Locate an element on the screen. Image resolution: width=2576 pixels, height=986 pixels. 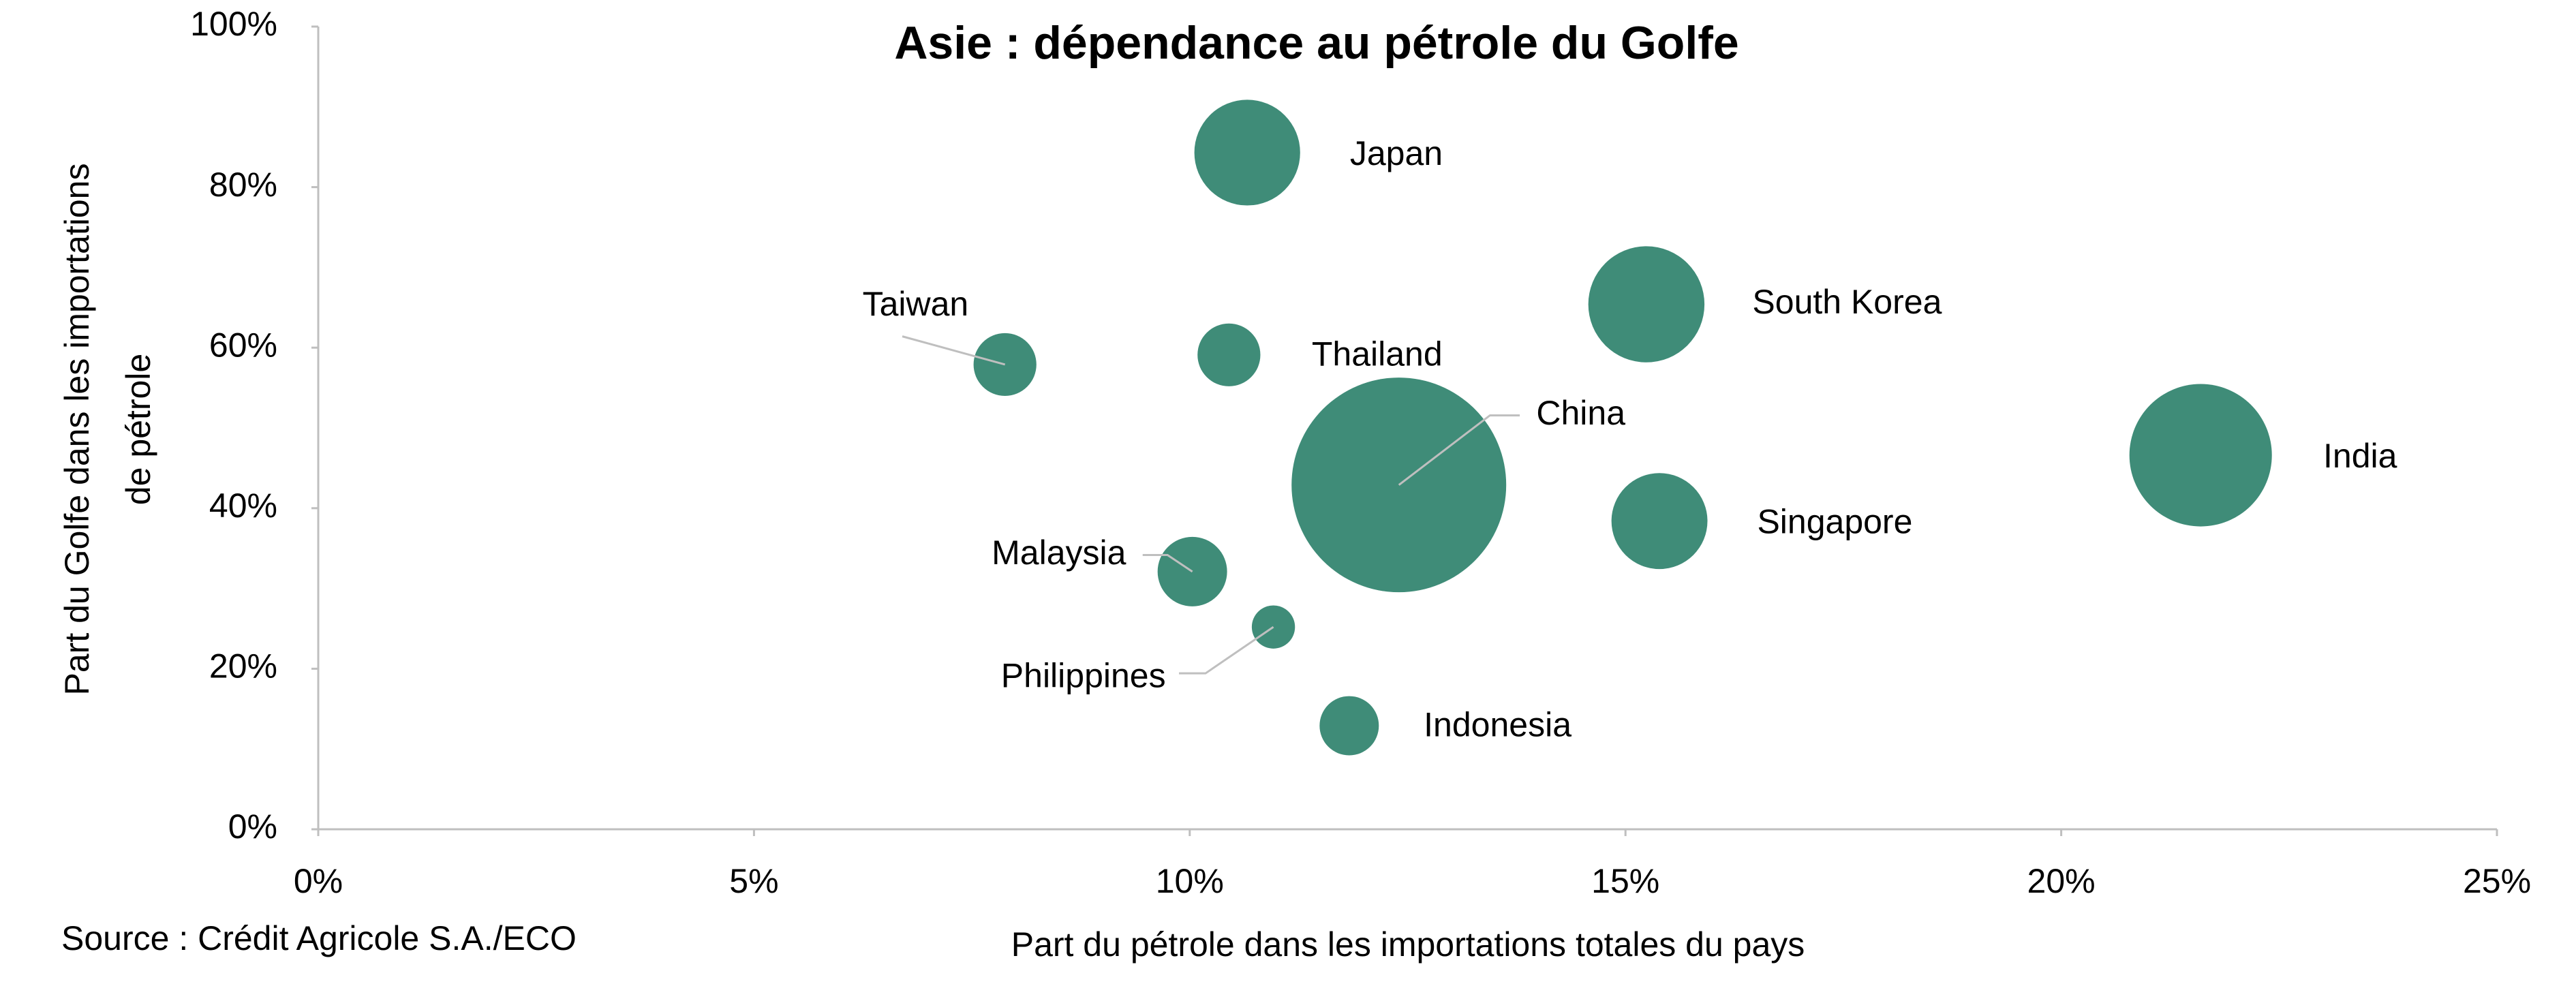
point-label: Japan is located at coordinates (1396, 153).